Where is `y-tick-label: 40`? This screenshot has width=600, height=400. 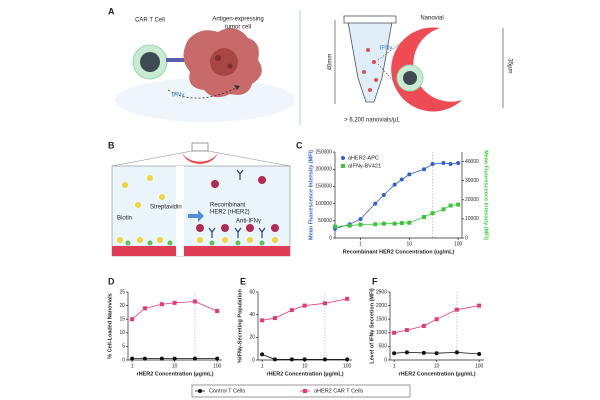 y-tick-label: 40 is located at coordinates (252, 315).